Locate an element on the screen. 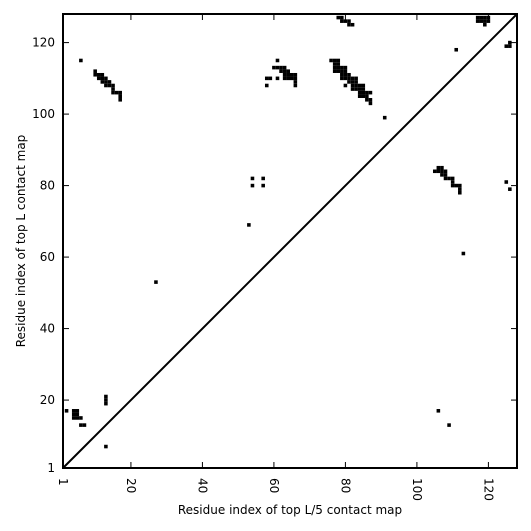 The width and height of the screenshot is (531, 531). x-tick-label: 120 is located at coordinates (488, 489).